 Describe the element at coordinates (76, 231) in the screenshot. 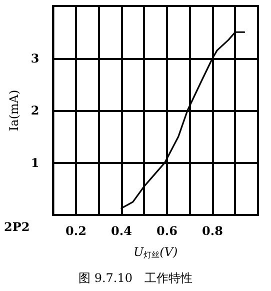

I see `x-tick-label: 0.2` at that location.